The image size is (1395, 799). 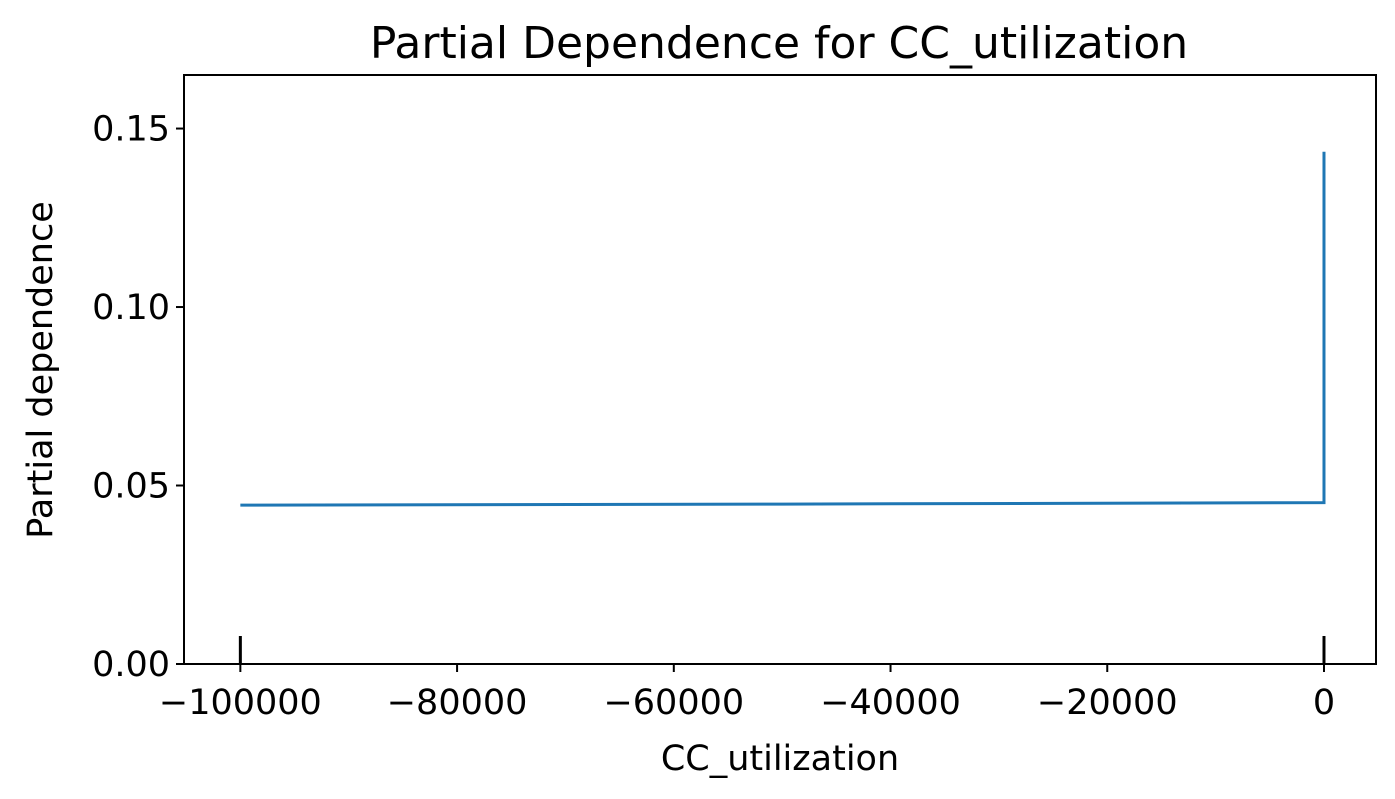 What do you see at coordinates (240, 703) in the screenshot?
I see `x-tick-label: −100000` at bounding box center [240, 703].